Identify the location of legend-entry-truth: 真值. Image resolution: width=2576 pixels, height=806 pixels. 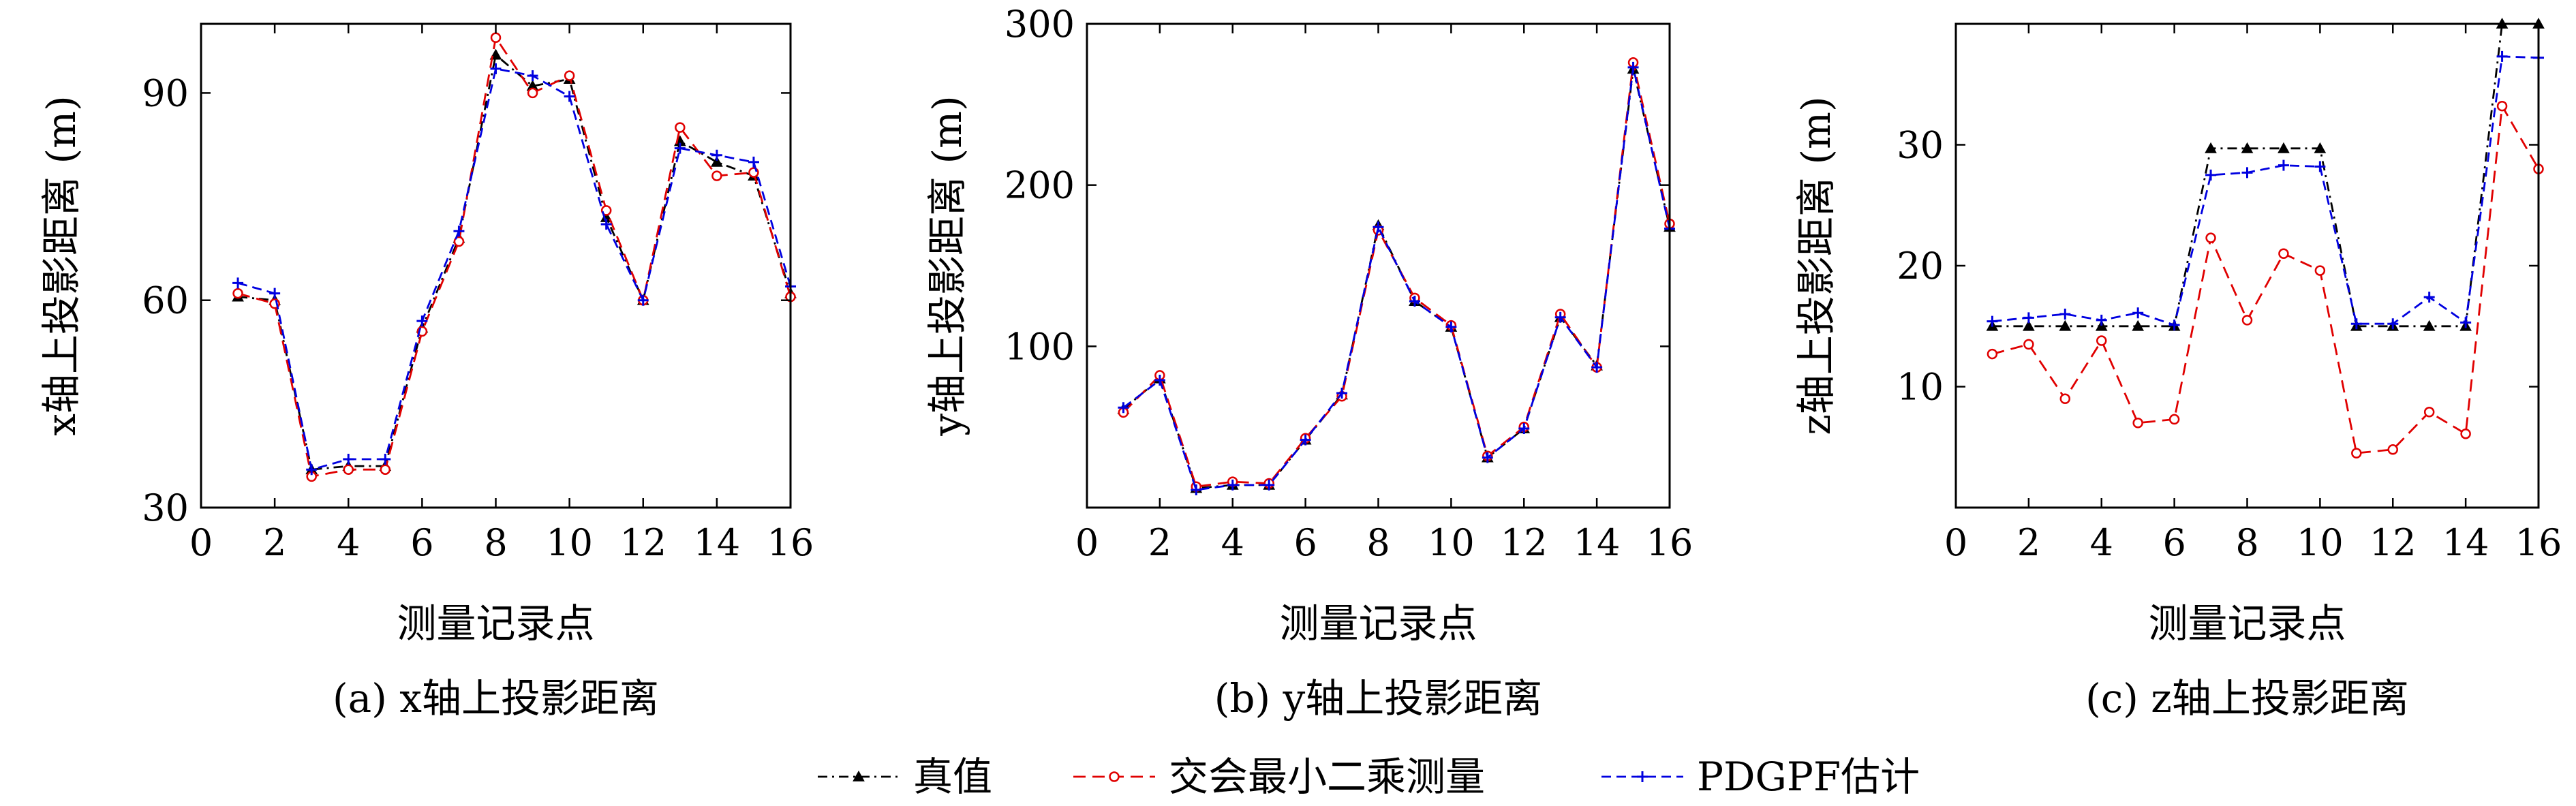
(905, 777).